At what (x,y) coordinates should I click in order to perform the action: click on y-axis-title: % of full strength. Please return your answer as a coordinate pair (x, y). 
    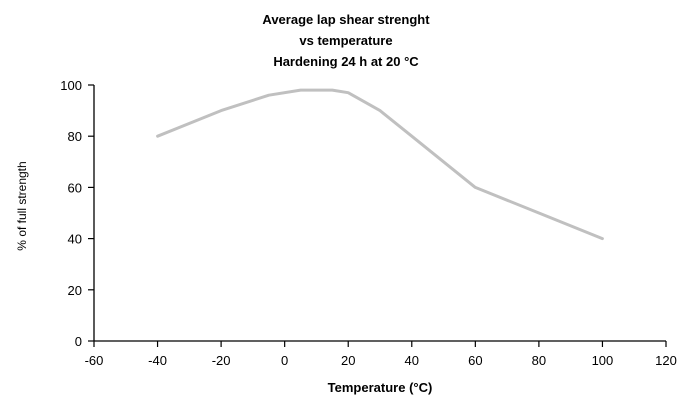
    Looking at the image, I should click on (22, 205).